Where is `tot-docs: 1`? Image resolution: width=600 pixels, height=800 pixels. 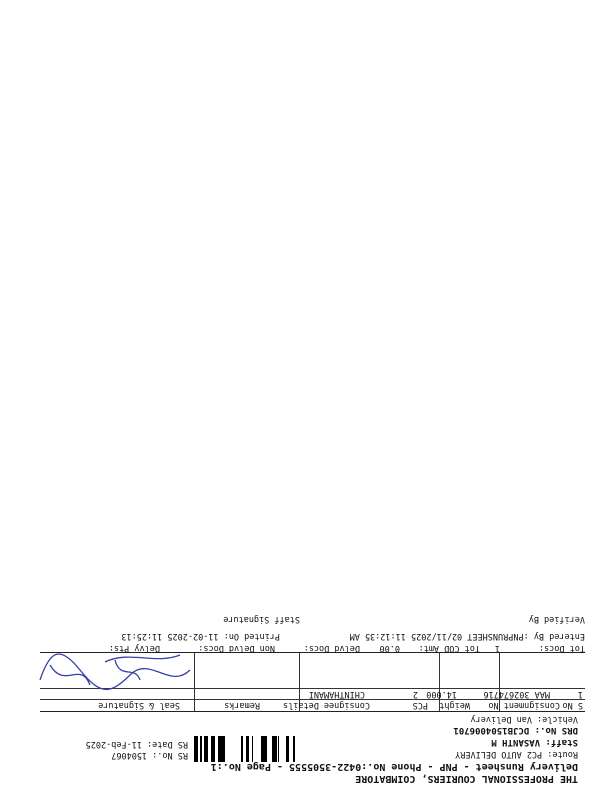
tot-docs: 1 is located at coordinates (497, 648).